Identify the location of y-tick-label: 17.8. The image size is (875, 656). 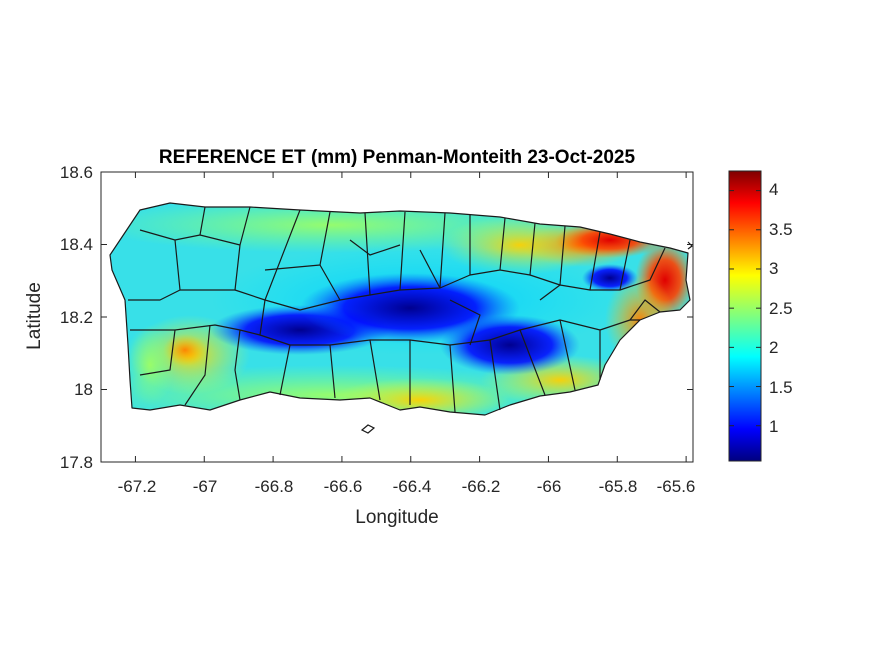
(76, 462).